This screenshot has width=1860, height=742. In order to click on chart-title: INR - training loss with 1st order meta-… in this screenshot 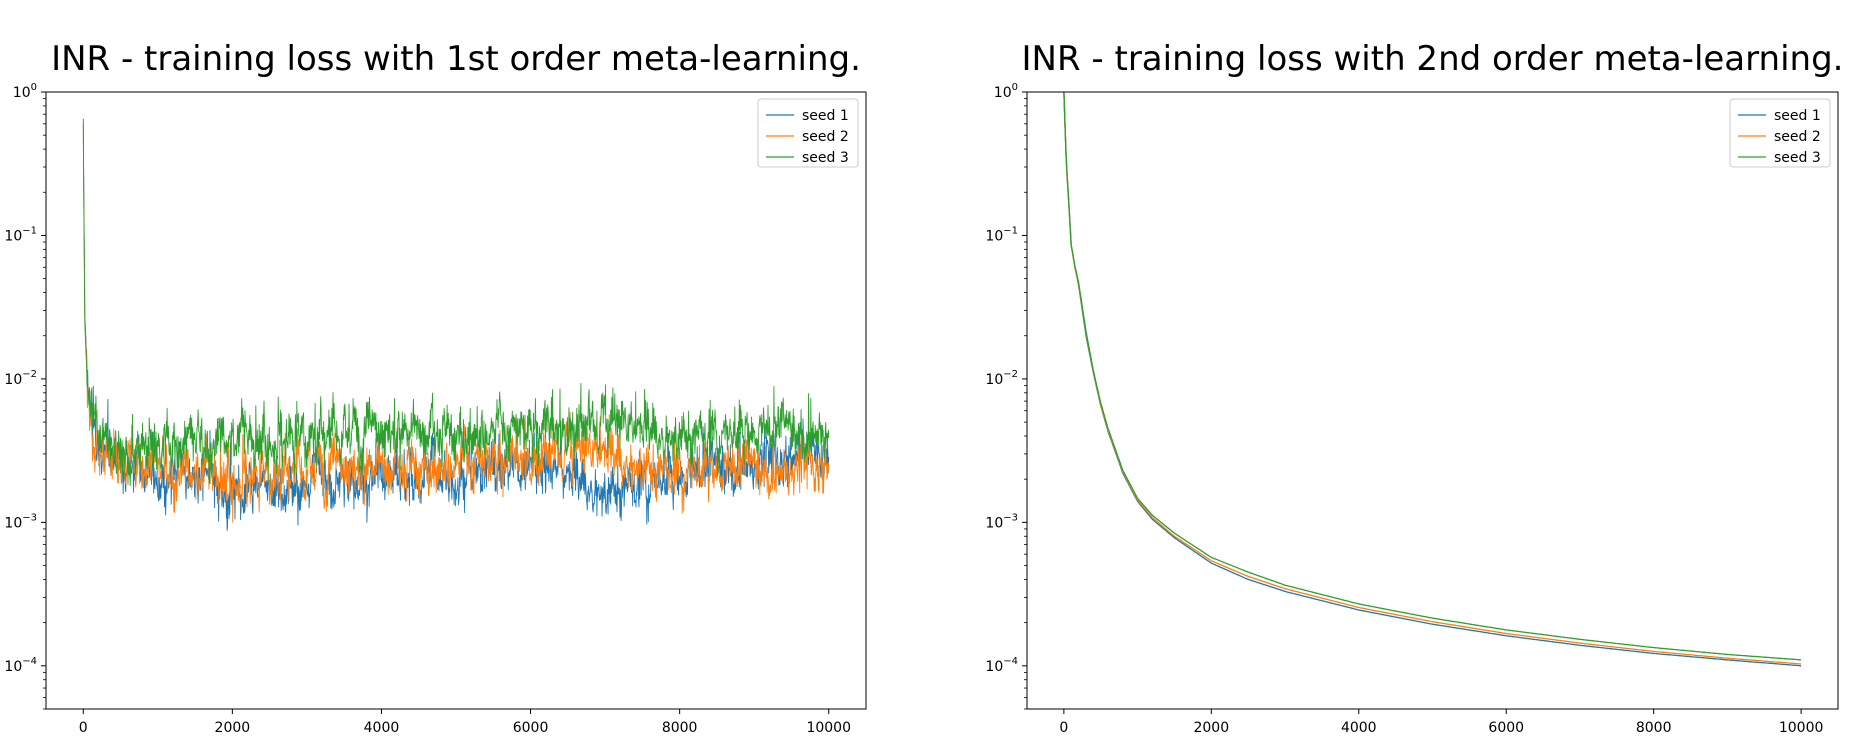, I will do `click(456, 59)`.